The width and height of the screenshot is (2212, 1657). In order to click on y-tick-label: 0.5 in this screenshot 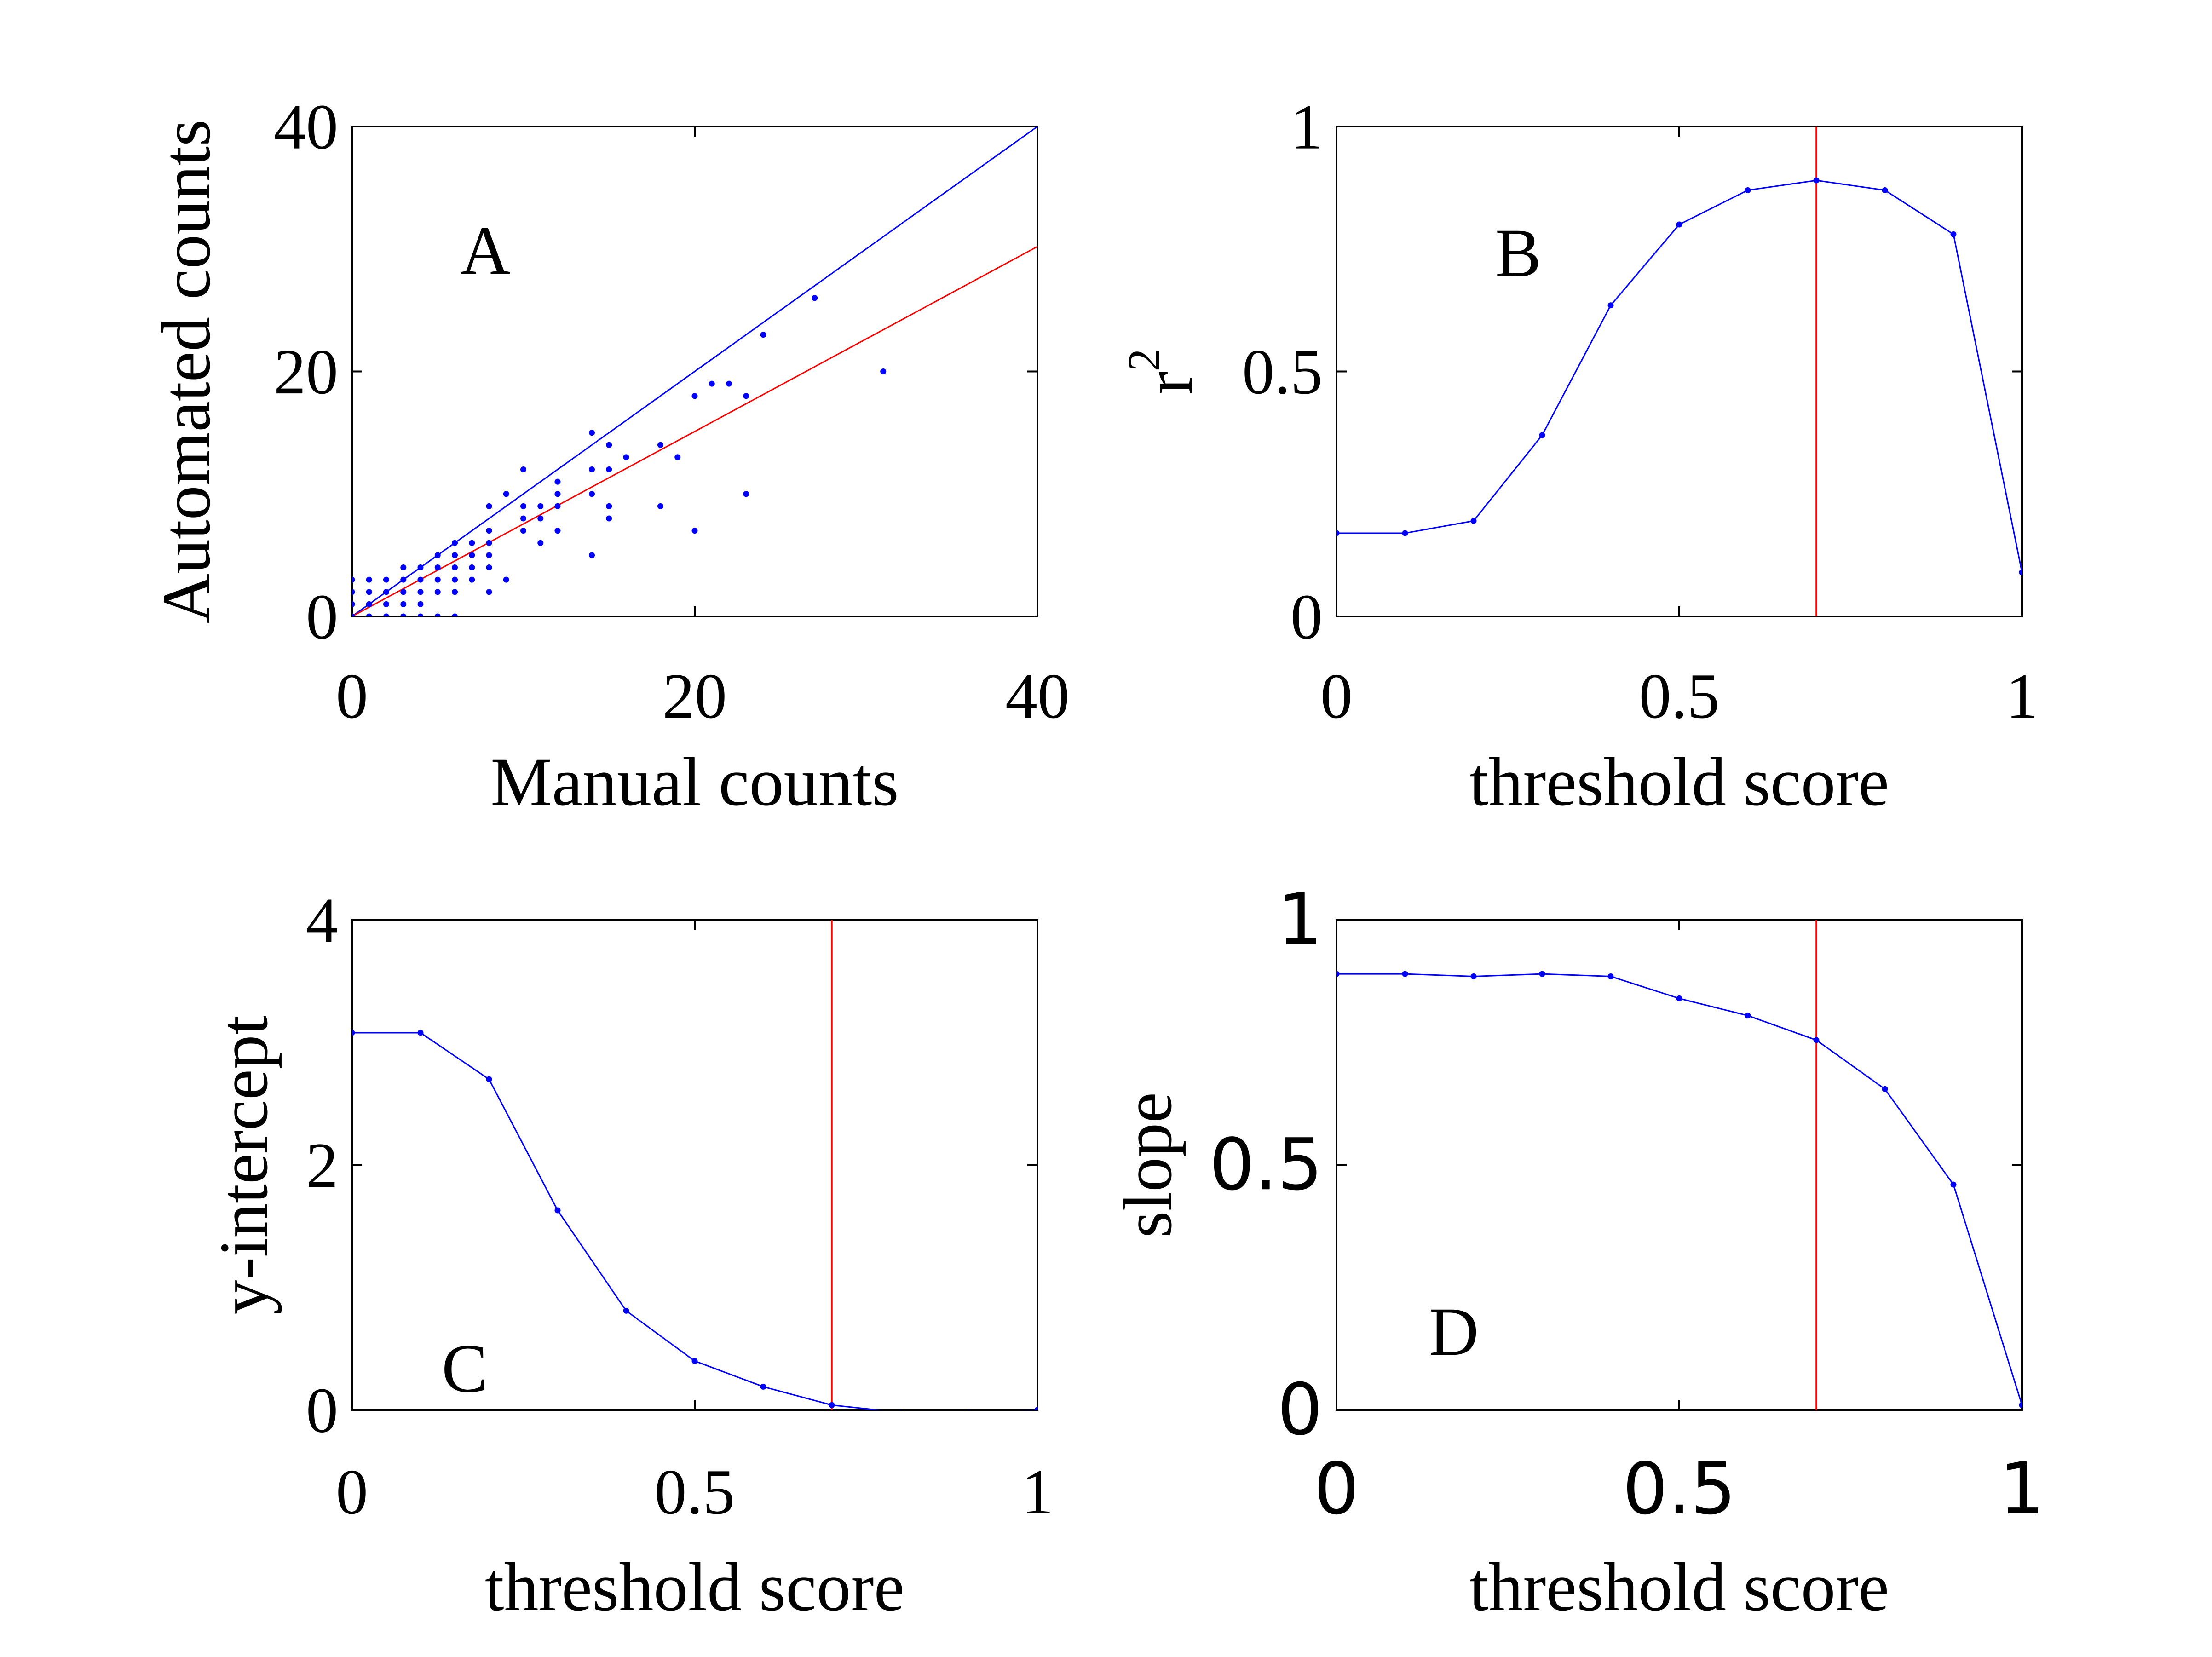, I will do `click(1266, 1164)`.